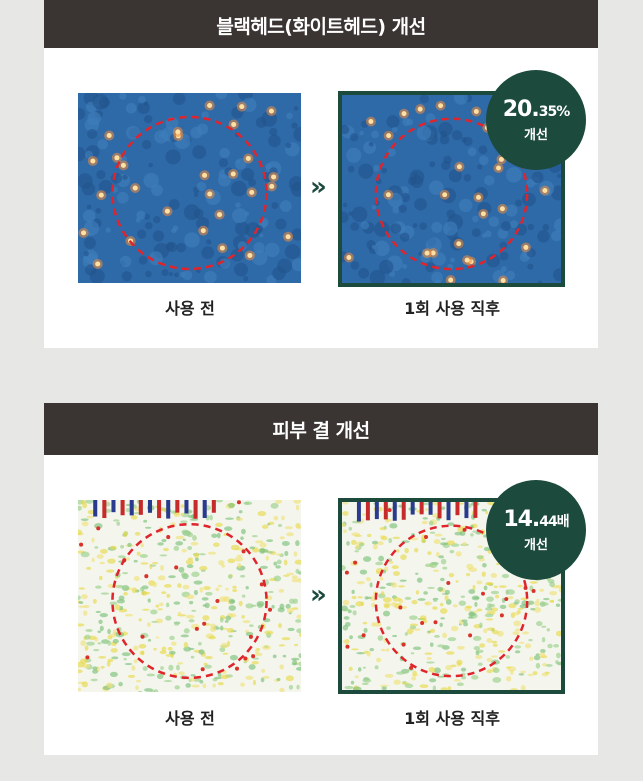 This screenshot has height=781, width=643. I want to click on blackhead-before-image, so click(189, 188).